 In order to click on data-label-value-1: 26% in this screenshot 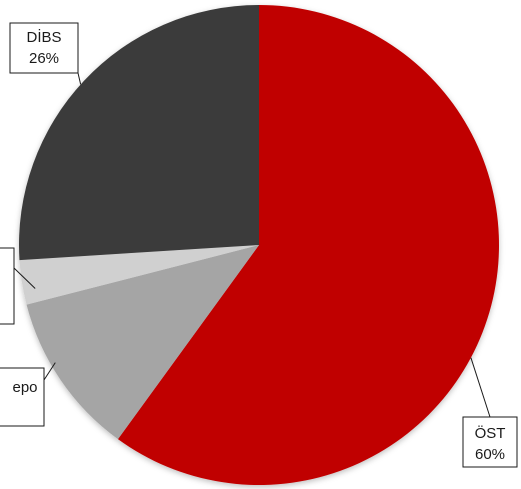, I will do `click(44, 58)`.